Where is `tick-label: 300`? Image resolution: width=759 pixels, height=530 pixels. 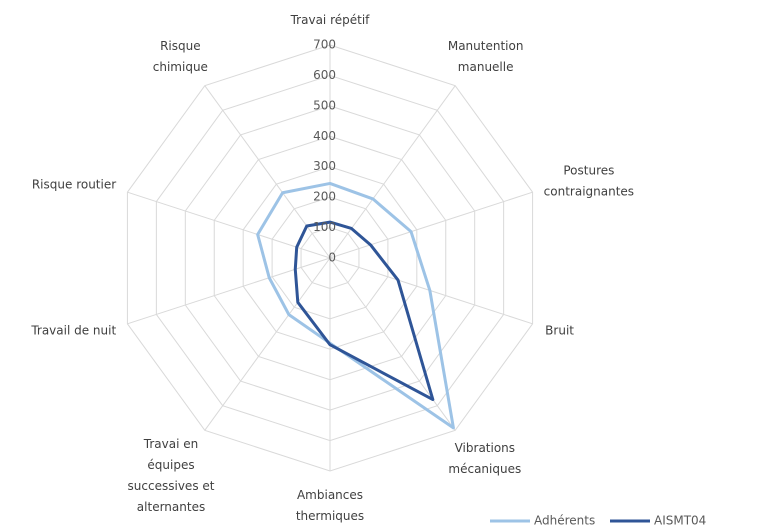
tick-label: 300 is located at coordinates (324, 166).